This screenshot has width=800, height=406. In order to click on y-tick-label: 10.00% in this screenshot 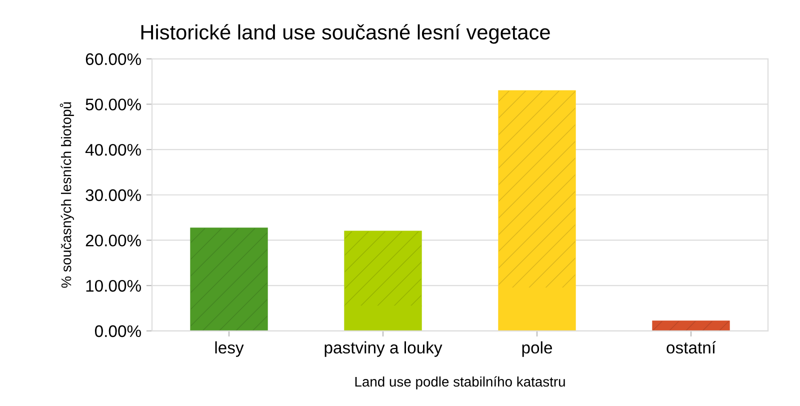, I will do `click(113, 286)`.